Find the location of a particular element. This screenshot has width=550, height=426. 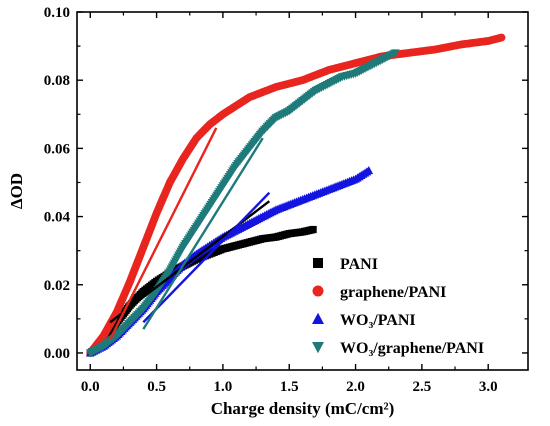

x-tick-label: 0.5 is located at coordinates (156, 387).